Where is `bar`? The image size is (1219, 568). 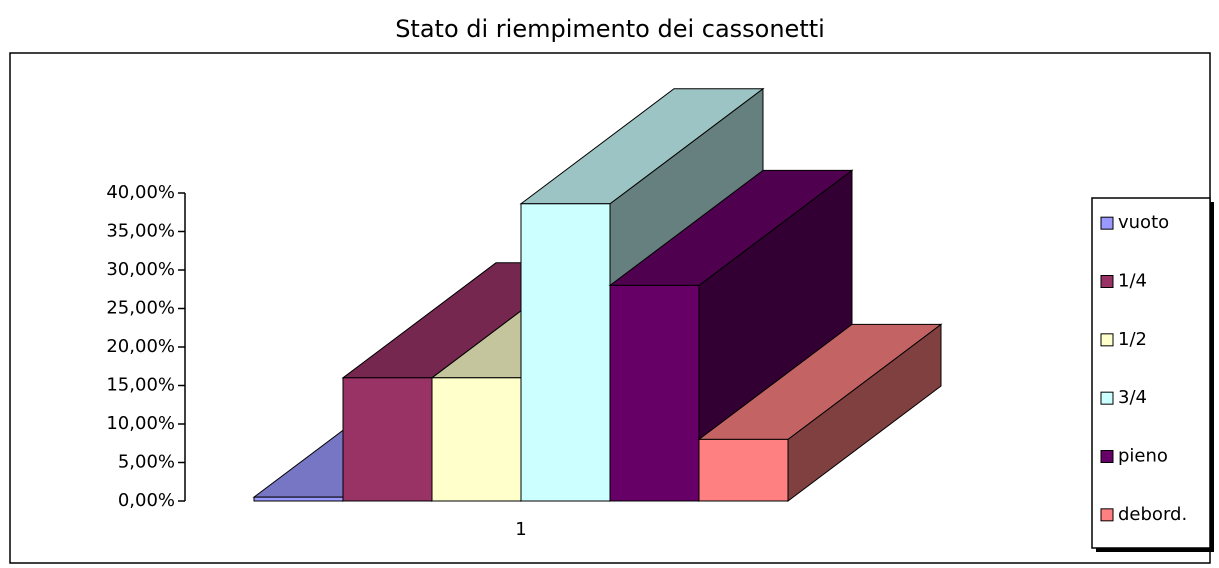
bar is located at coordinates (820, 413).